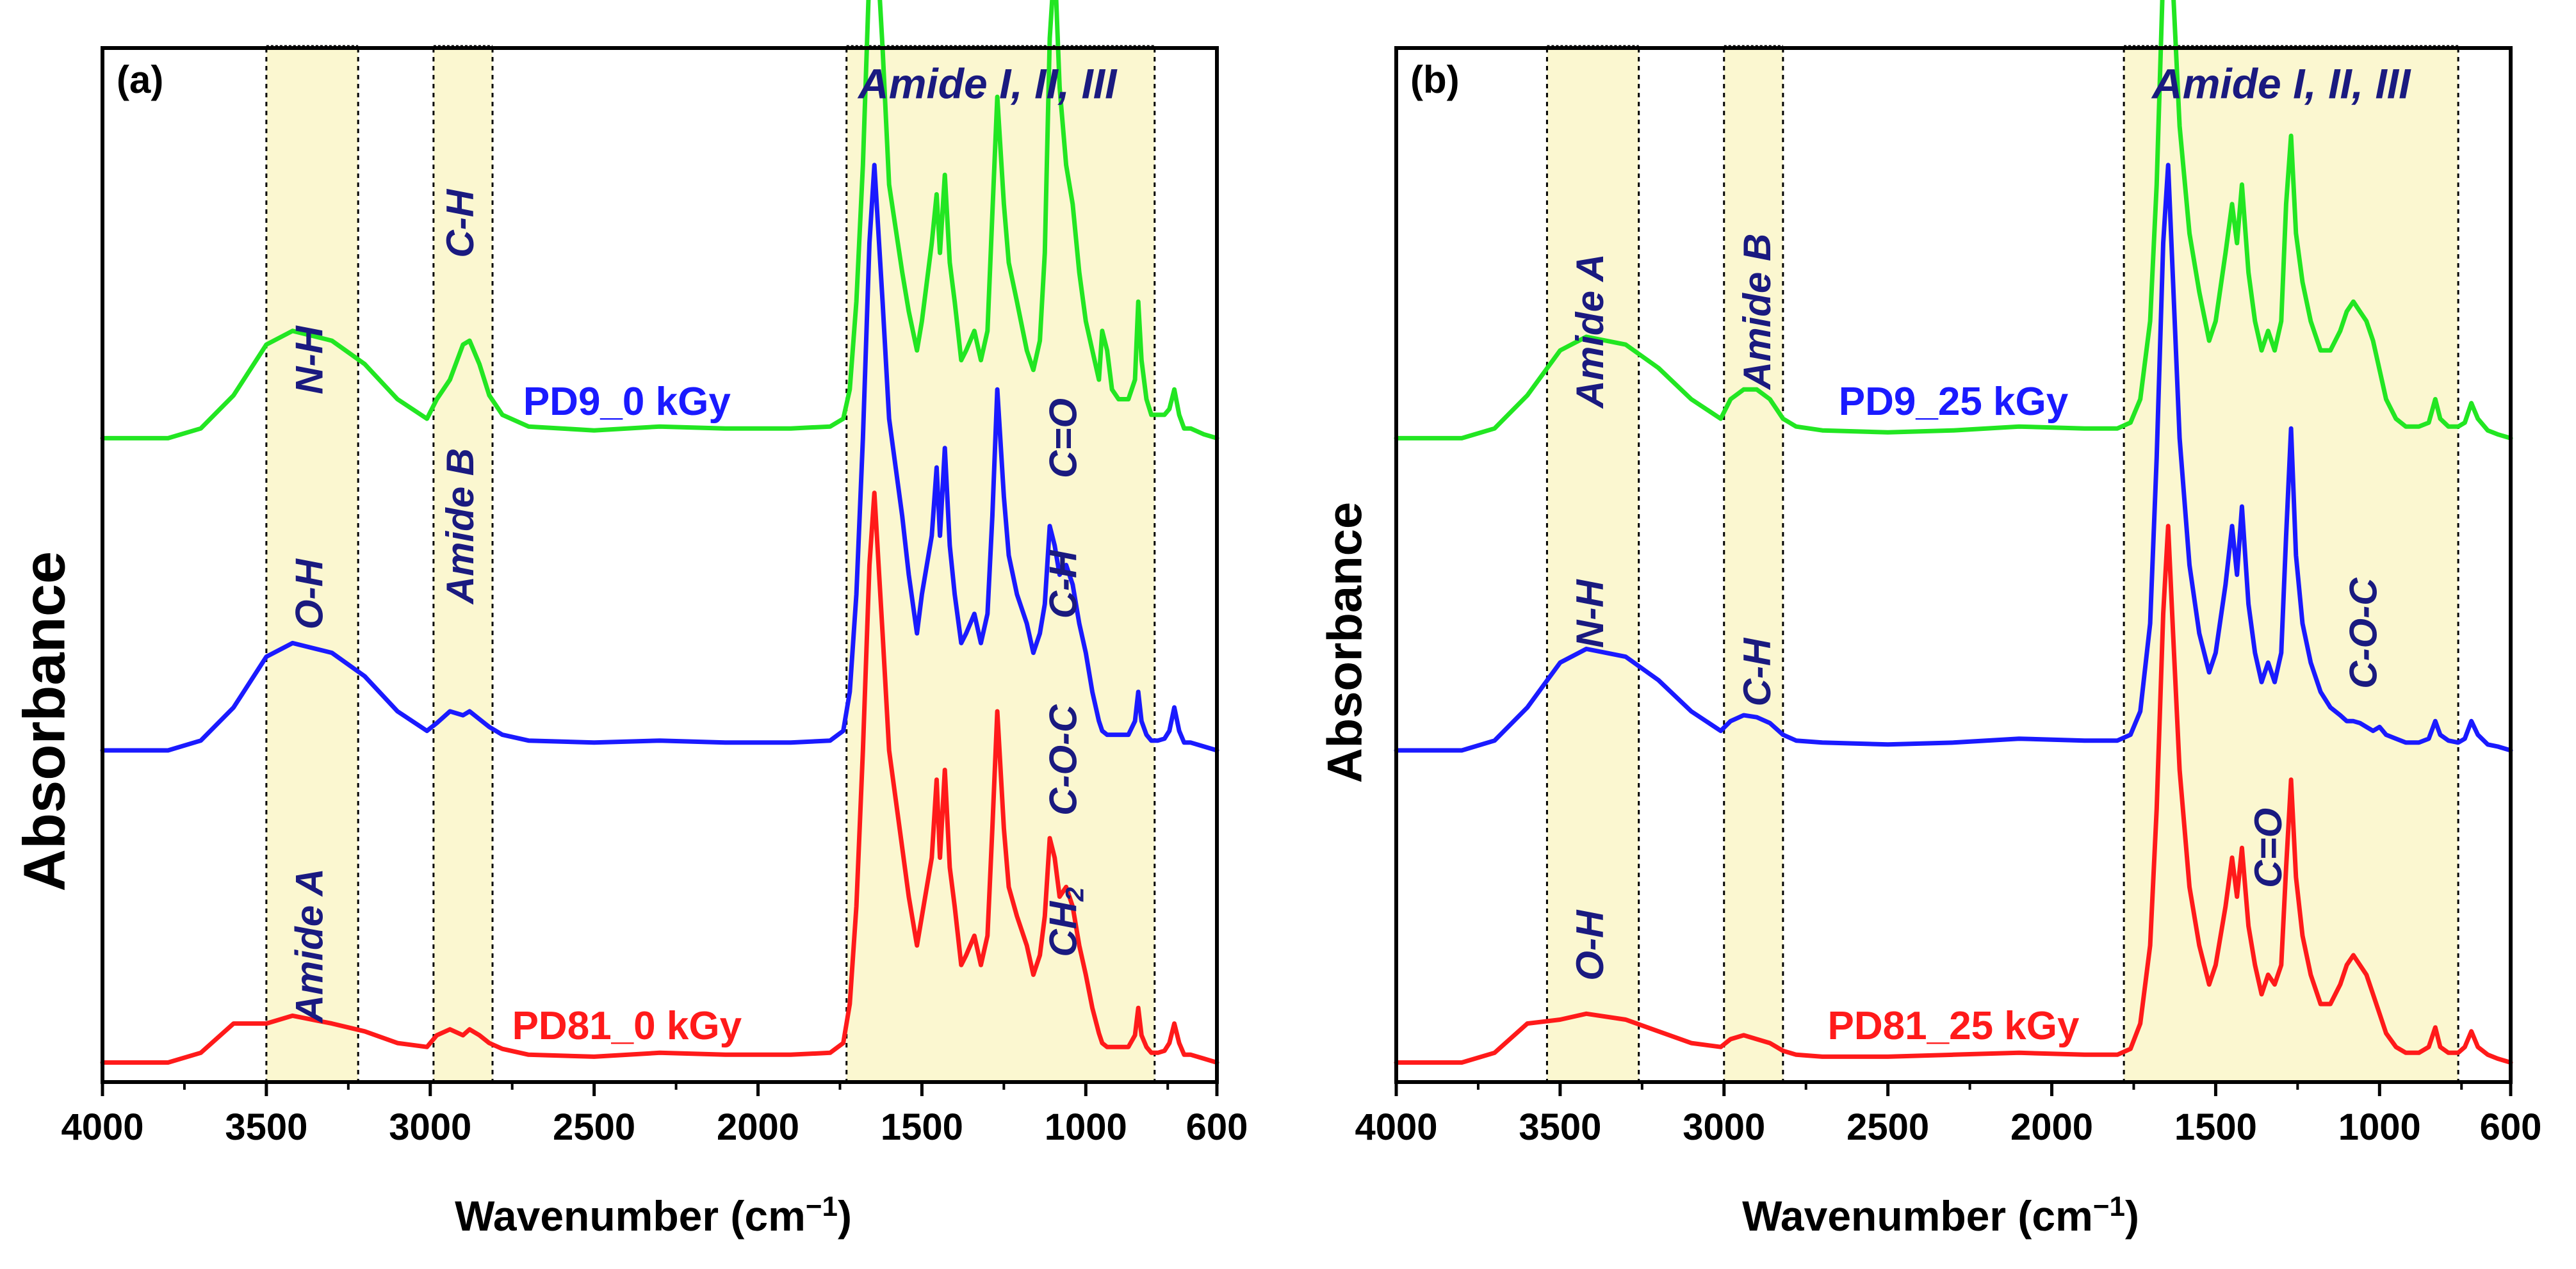  Describe the element at coordinates (44, 721) in the screenshot. I see `y-axis-label-a: Absorbance` at that location.